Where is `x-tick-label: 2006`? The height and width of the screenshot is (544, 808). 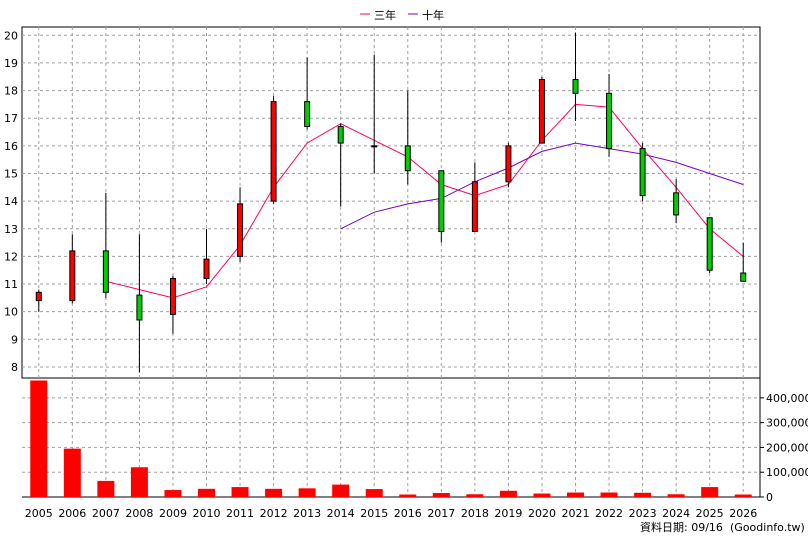
x-tick-label: 2006 is located at coordinates (72, 513).